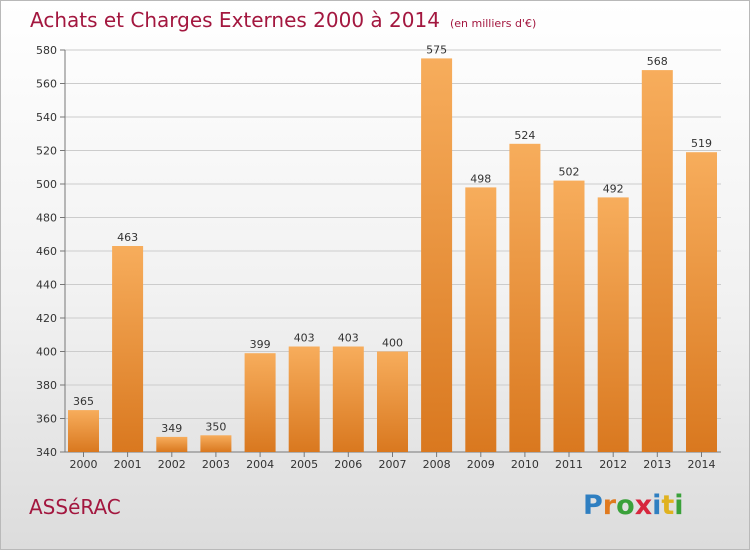  Describe the element at coordinates (215, 426) in the screenshot. I see `data-label: 350` at that location.